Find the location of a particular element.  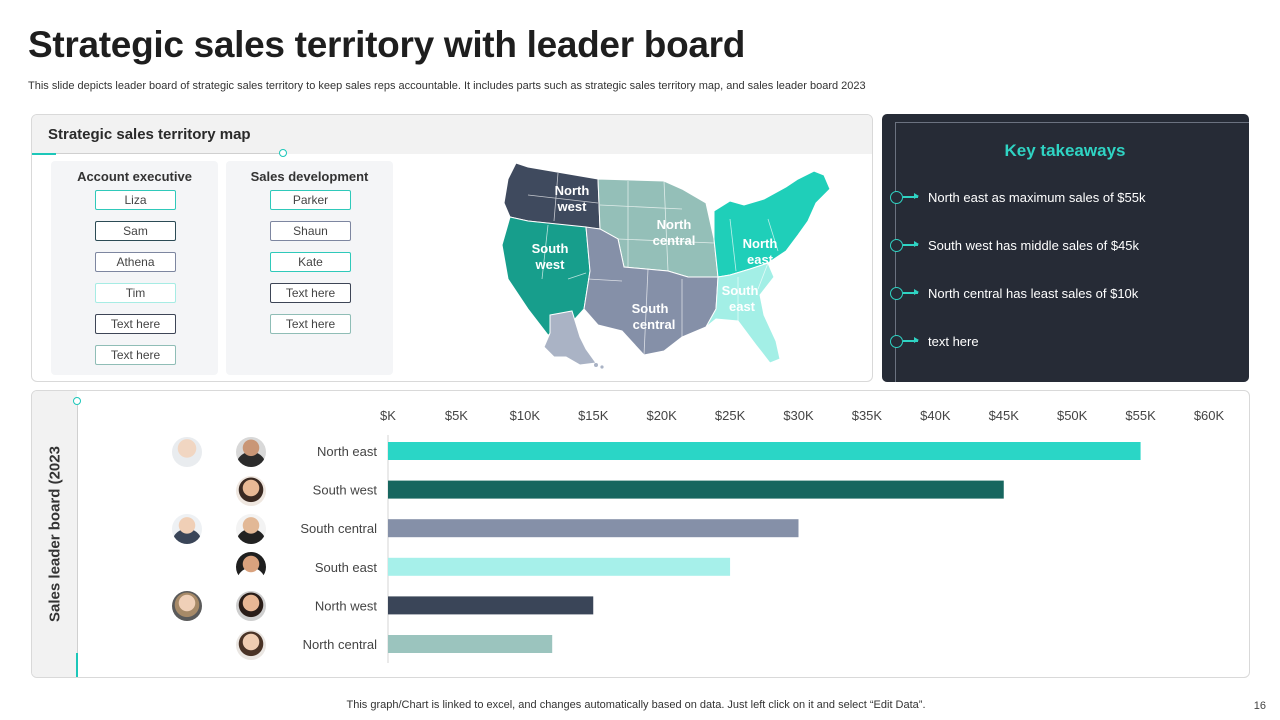

map-header-dot is located at coordinates (283, 153).